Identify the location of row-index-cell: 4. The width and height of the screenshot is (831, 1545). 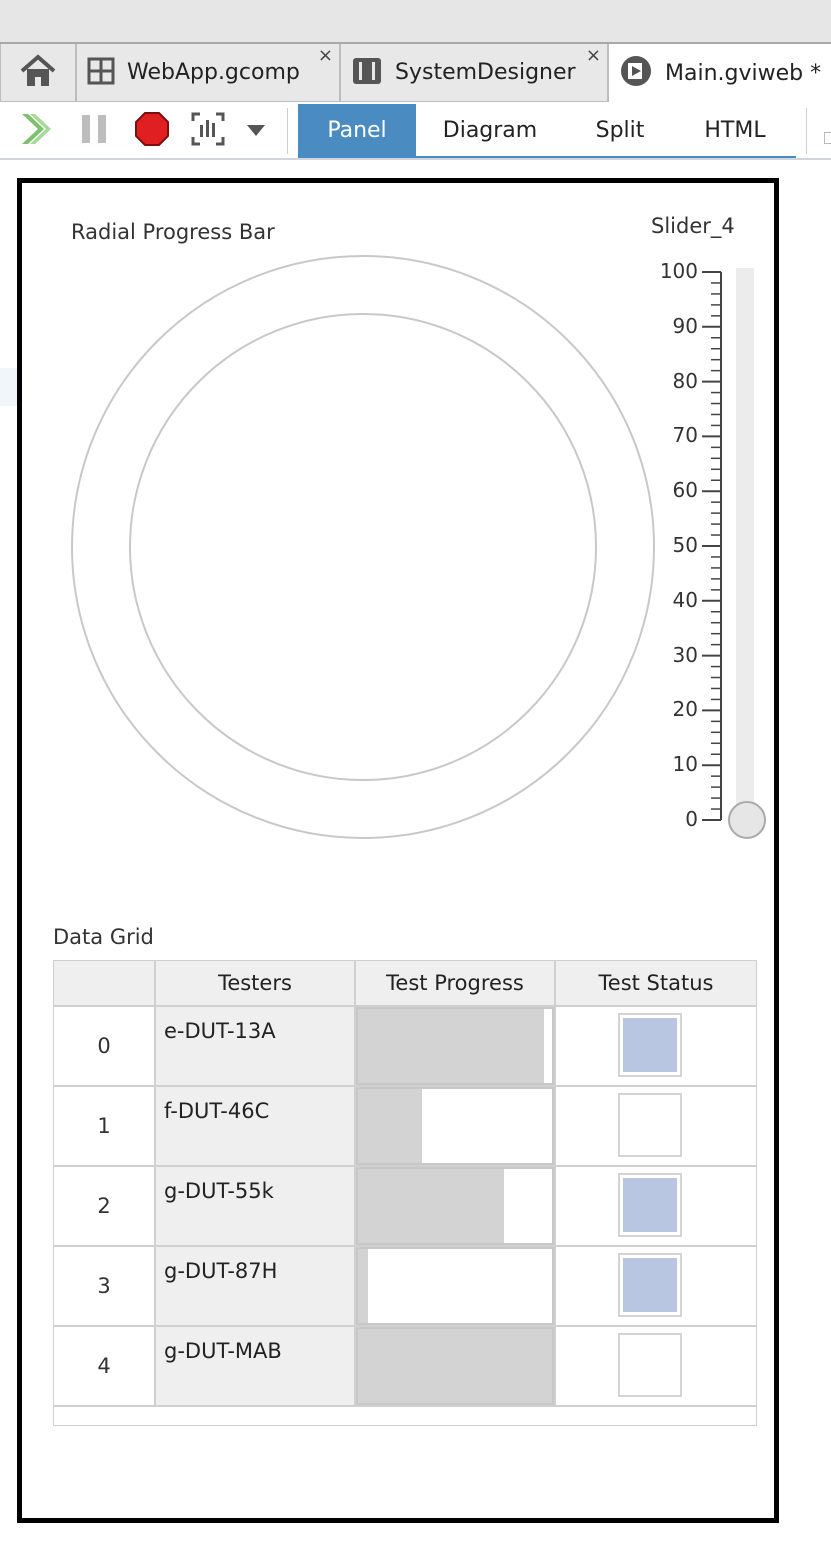
(105, 1367).